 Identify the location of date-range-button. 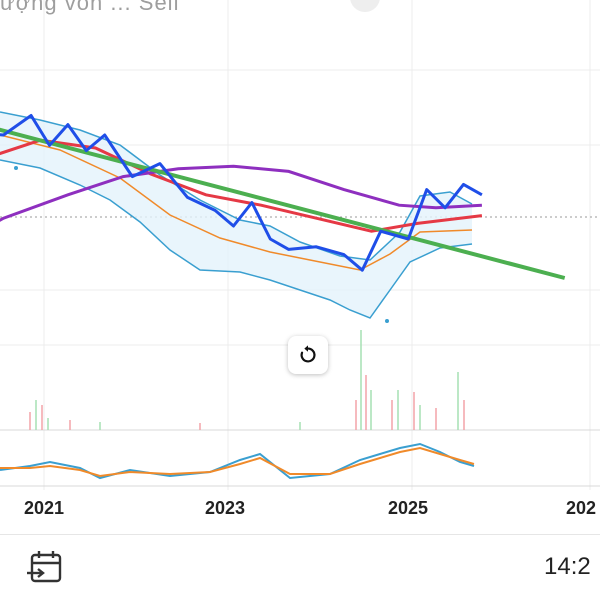
(46, 567).